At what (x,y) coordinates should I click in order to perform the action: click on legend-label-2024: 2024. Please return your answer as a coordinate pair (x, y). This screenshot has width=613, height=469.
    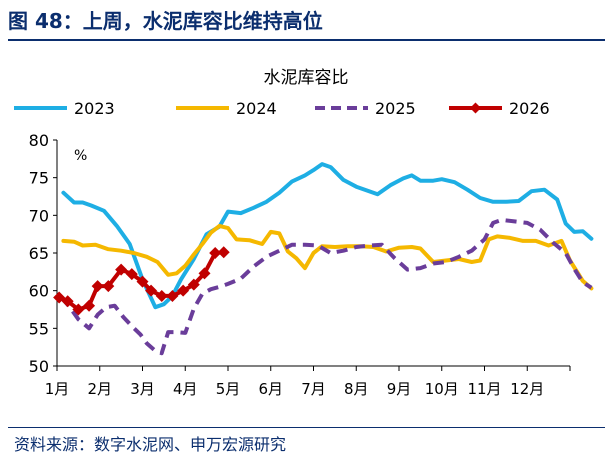
    Looking at the image, I should click on (256, 108).